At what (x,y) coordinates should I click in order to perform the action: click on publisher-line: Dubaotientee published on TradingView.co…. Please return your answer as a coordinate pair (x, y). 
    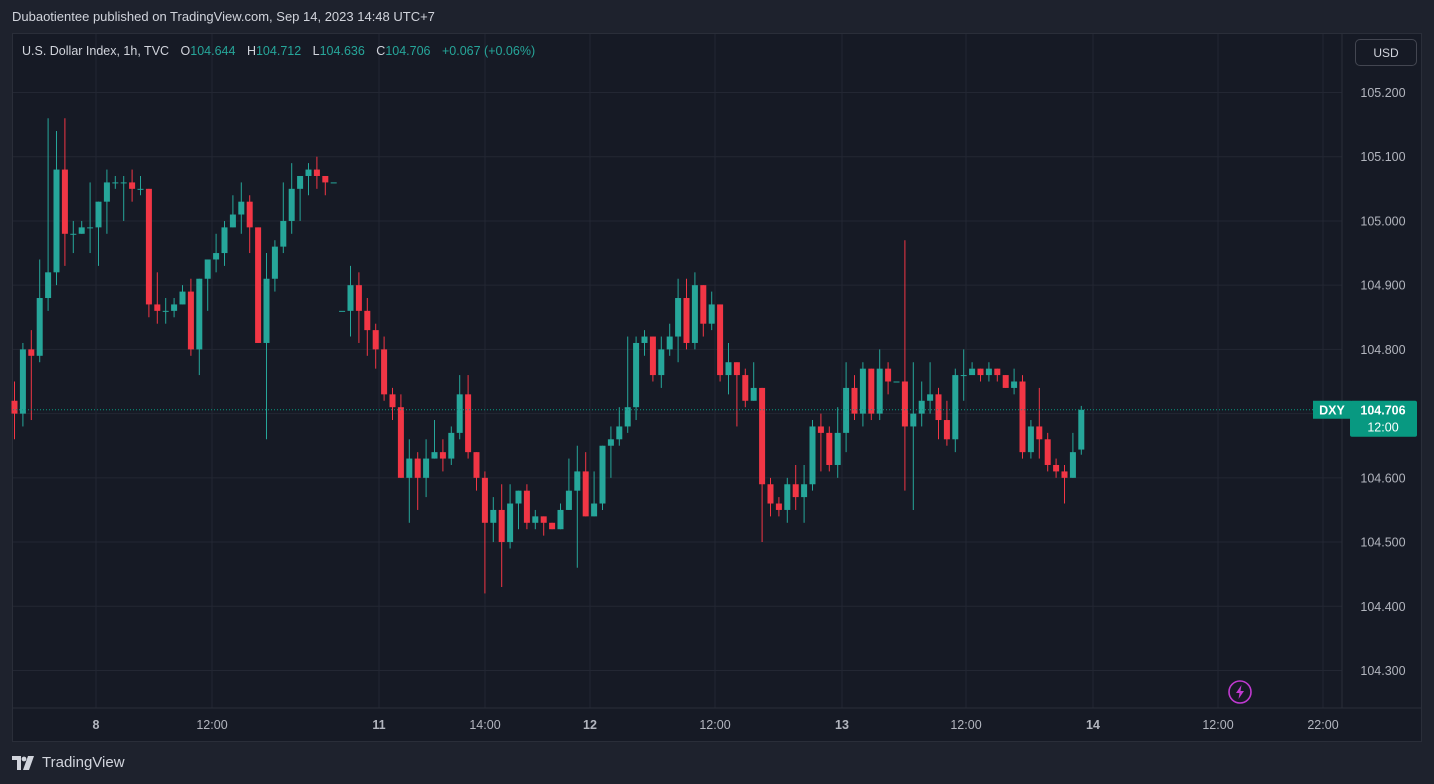
    Looking at the image, I should click on (223, 16).